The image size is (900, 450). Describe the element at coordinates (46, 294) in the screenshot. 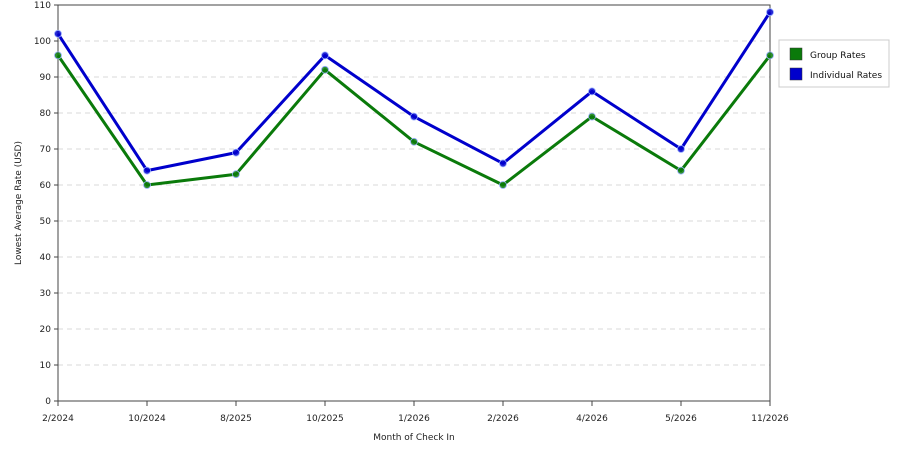

I see `y-tick-label: 30` at that location.